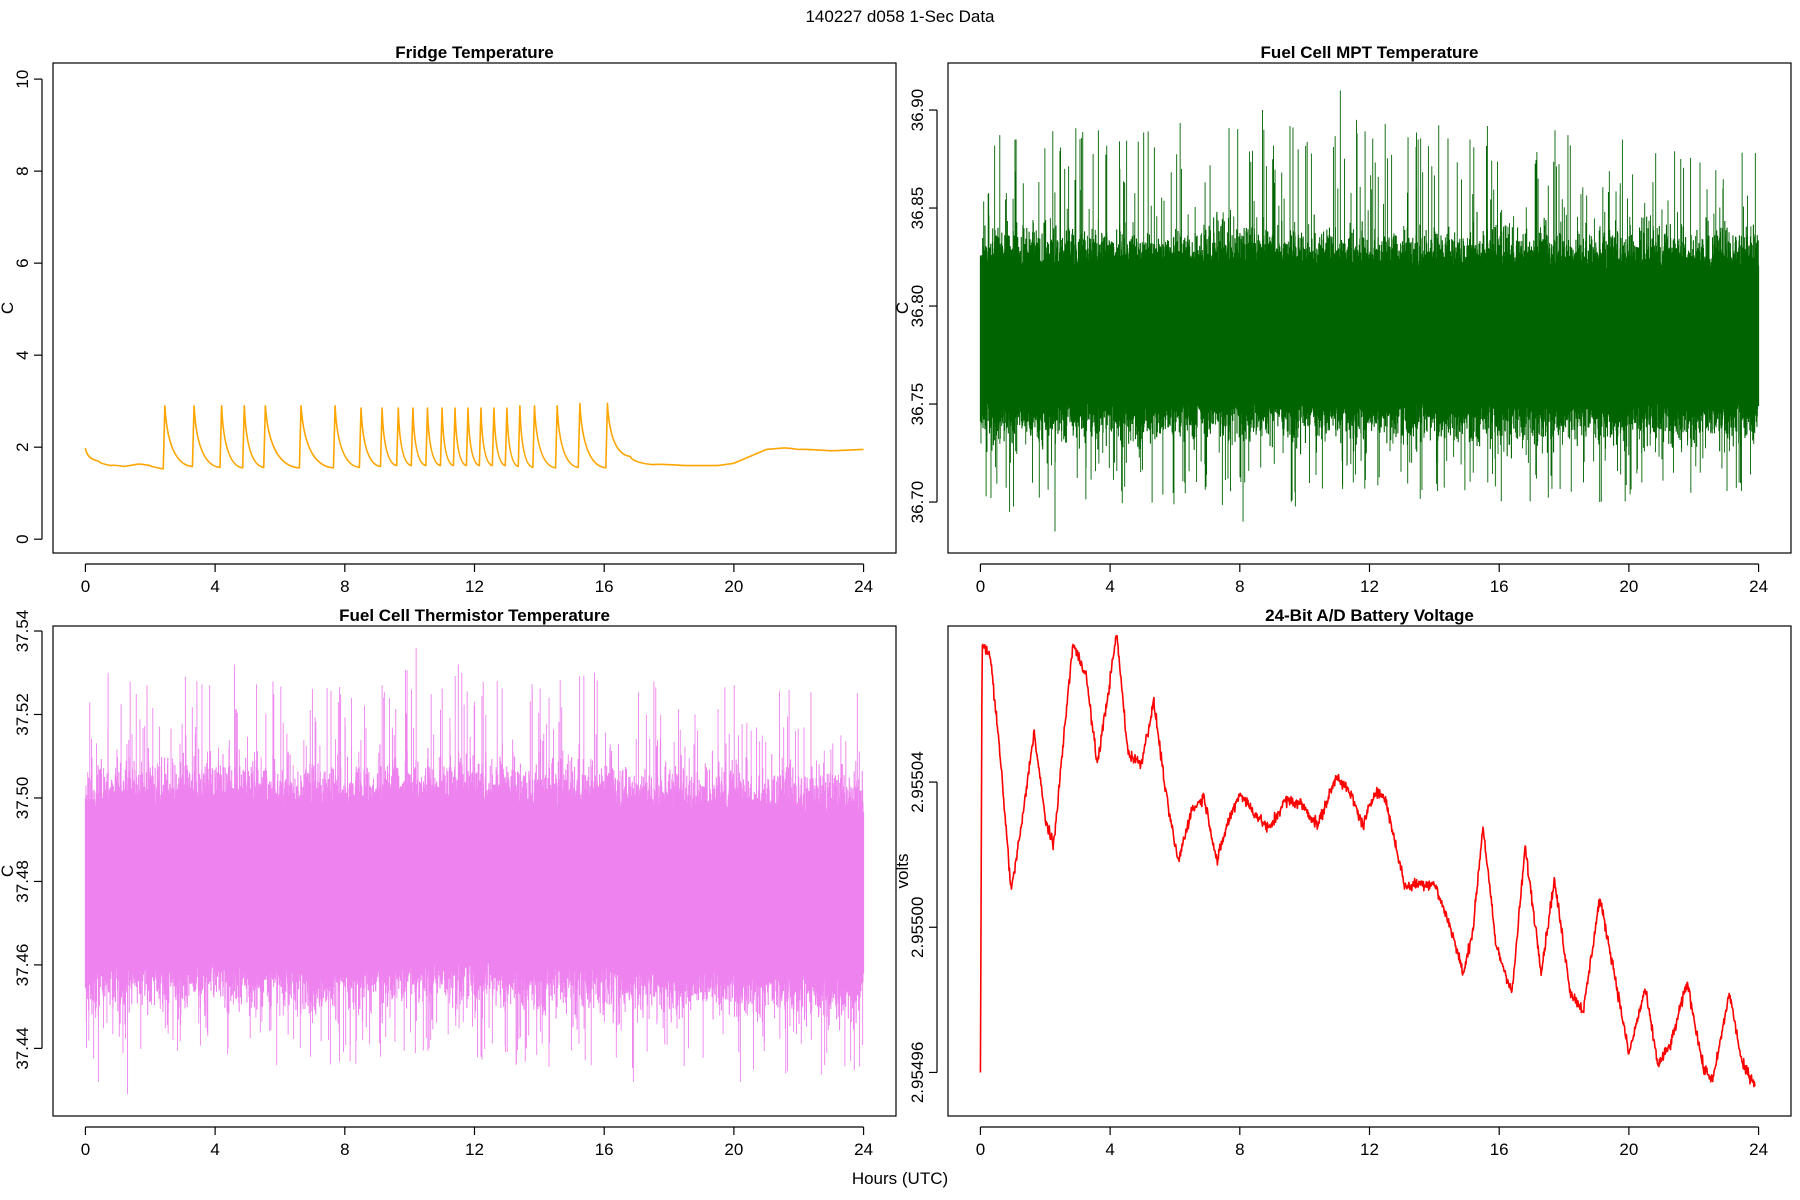 Image resolution: width=1800 pixels, height=1200 pixels. What do you see at coordinates (863, 1149) in the screenshot?
I see `thermistor-x-tick-label: 24` at bounding box center [863, 1149].